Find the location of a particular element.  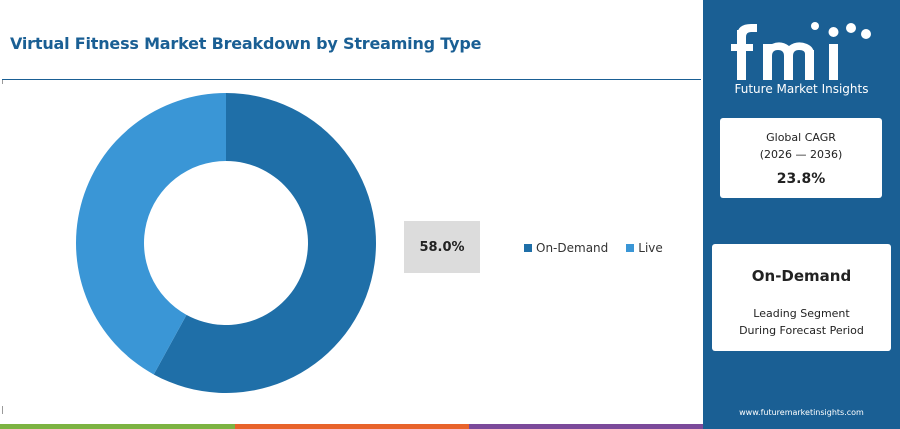

legend-item-on-demand: On-Demand is located at coordinates (566, 248).